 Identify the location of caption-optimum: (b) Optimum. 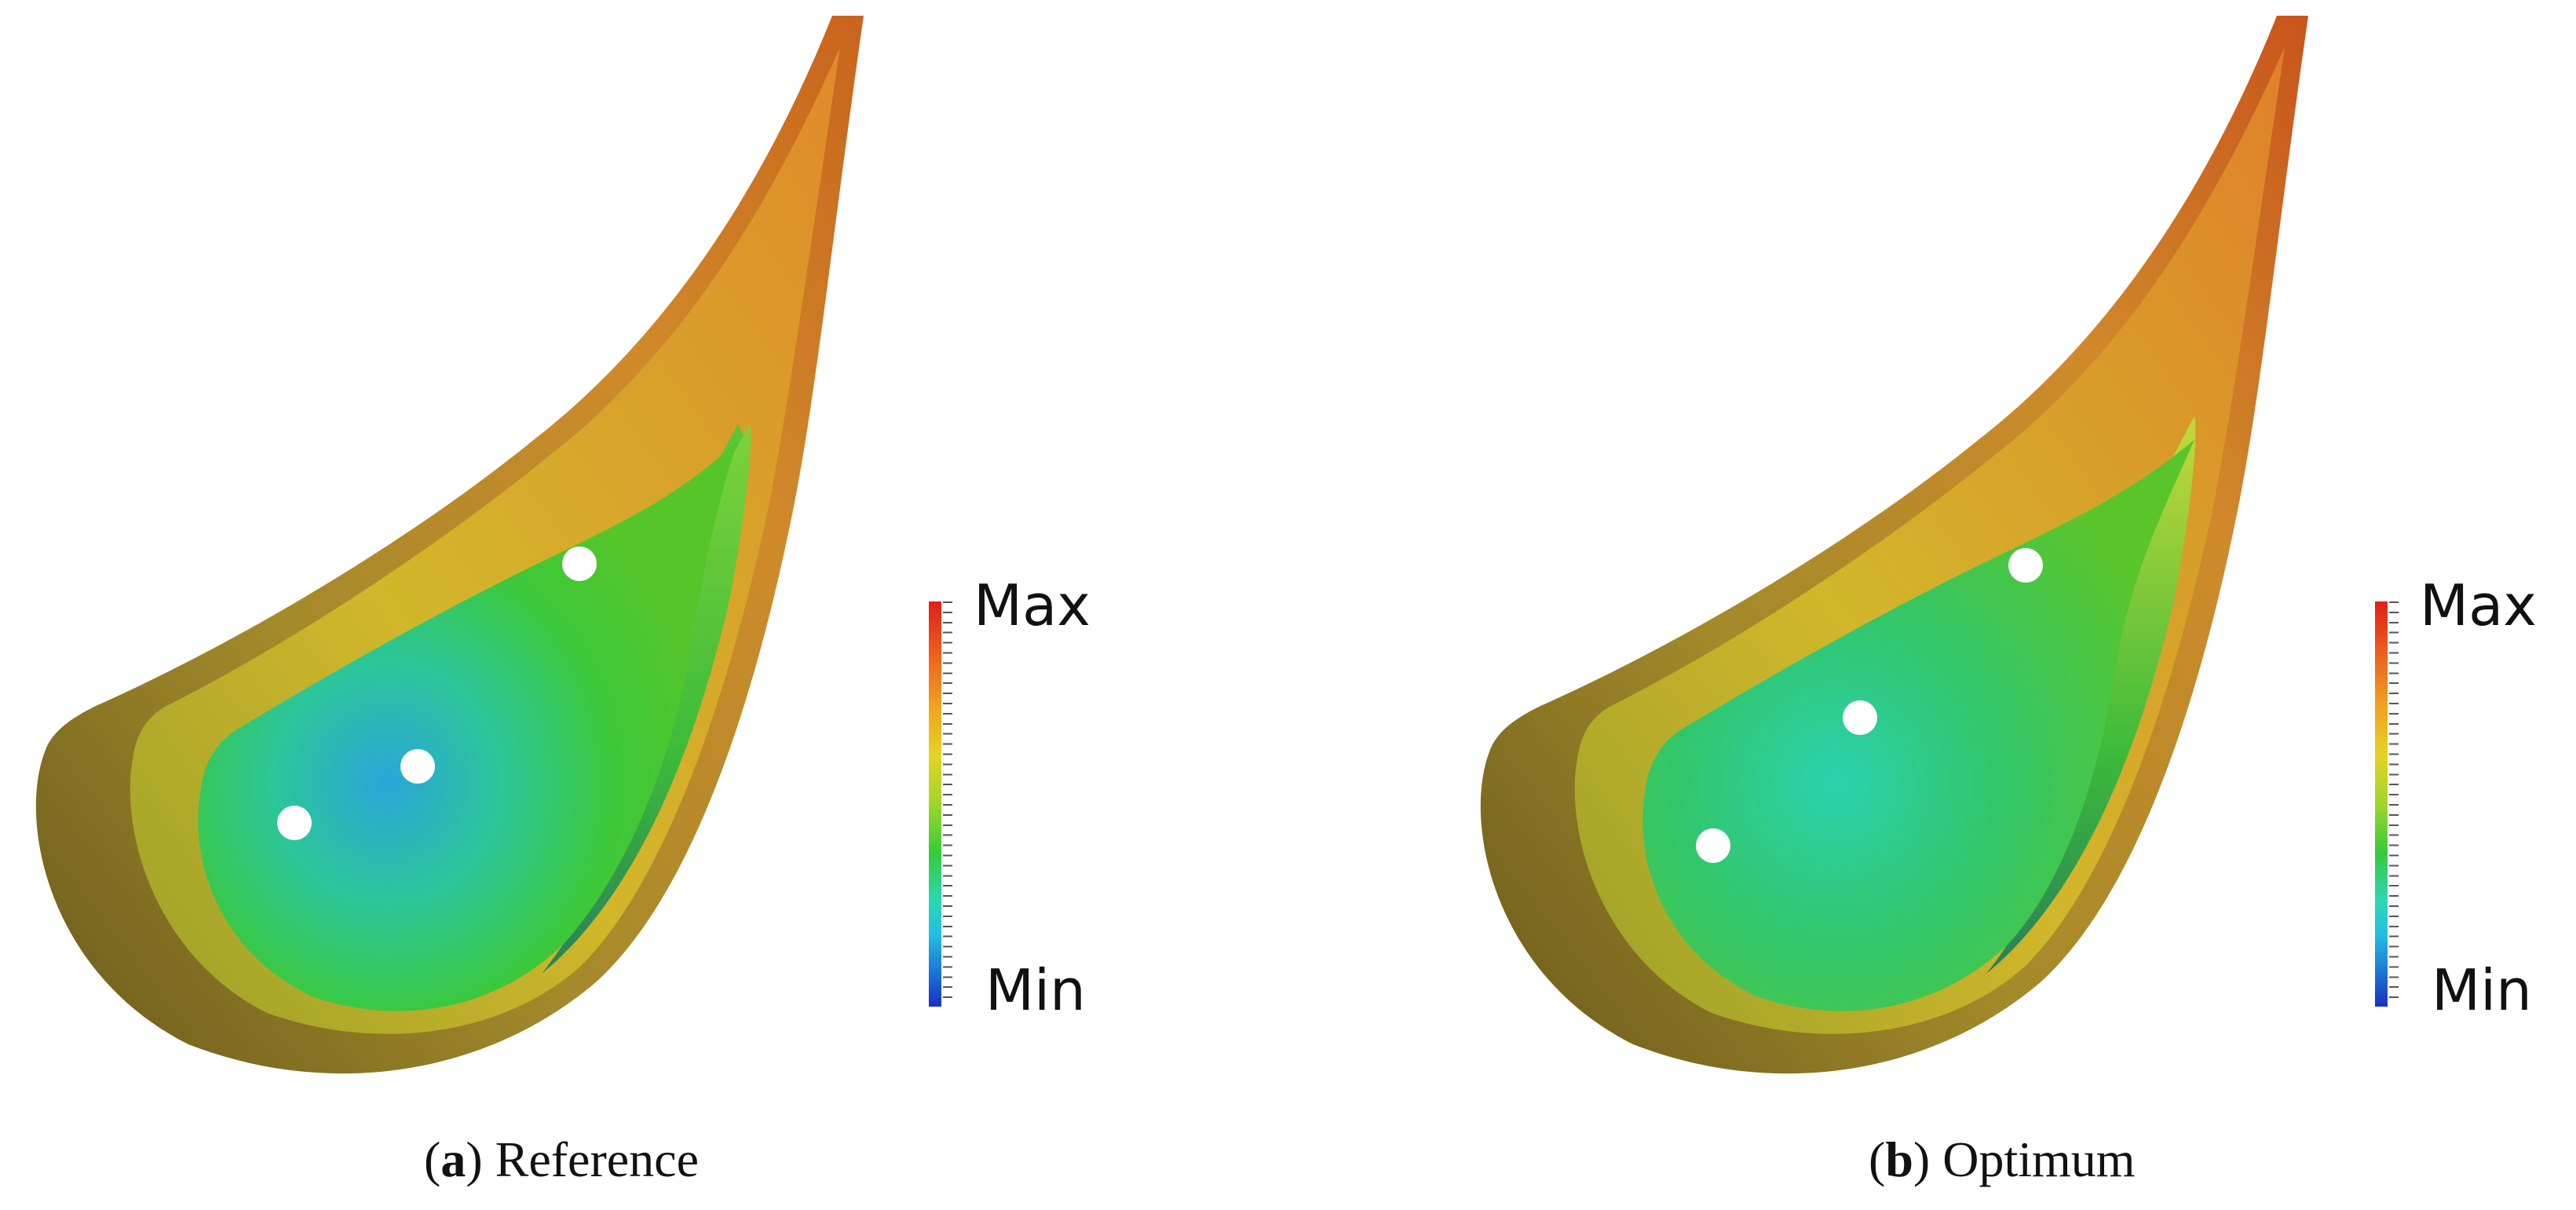
(2002, 1159).